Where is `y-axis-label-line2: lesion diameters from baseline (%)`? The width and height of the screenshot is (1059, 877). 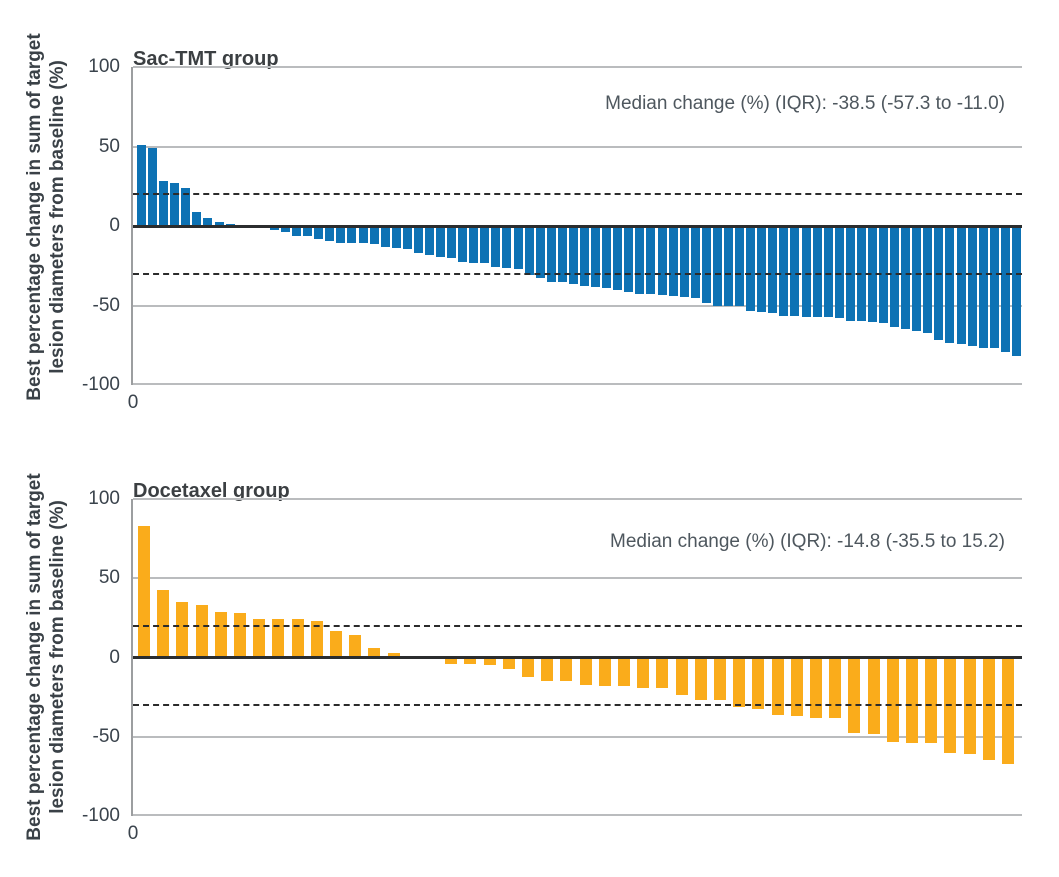
y-axis-label-line2: lesion diameters from baseline (%) is located at coordinates (57, 217).